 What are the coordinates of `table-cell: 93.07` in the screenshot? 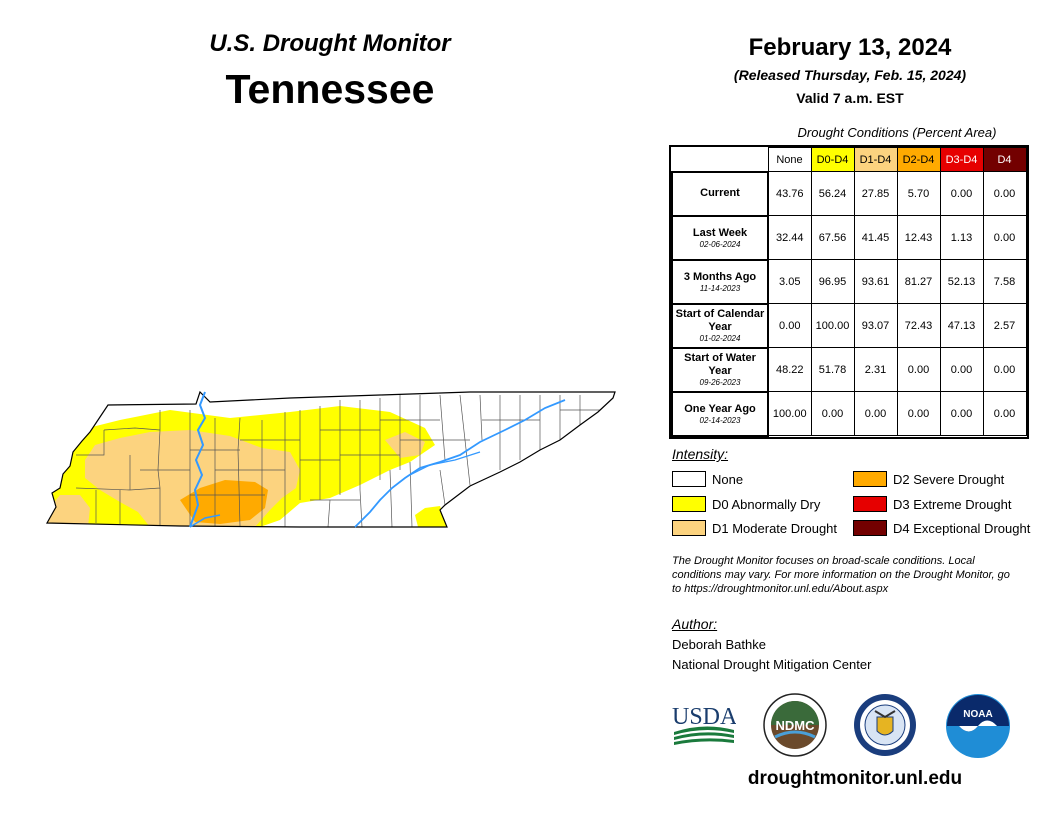 It's located at (875, 325).